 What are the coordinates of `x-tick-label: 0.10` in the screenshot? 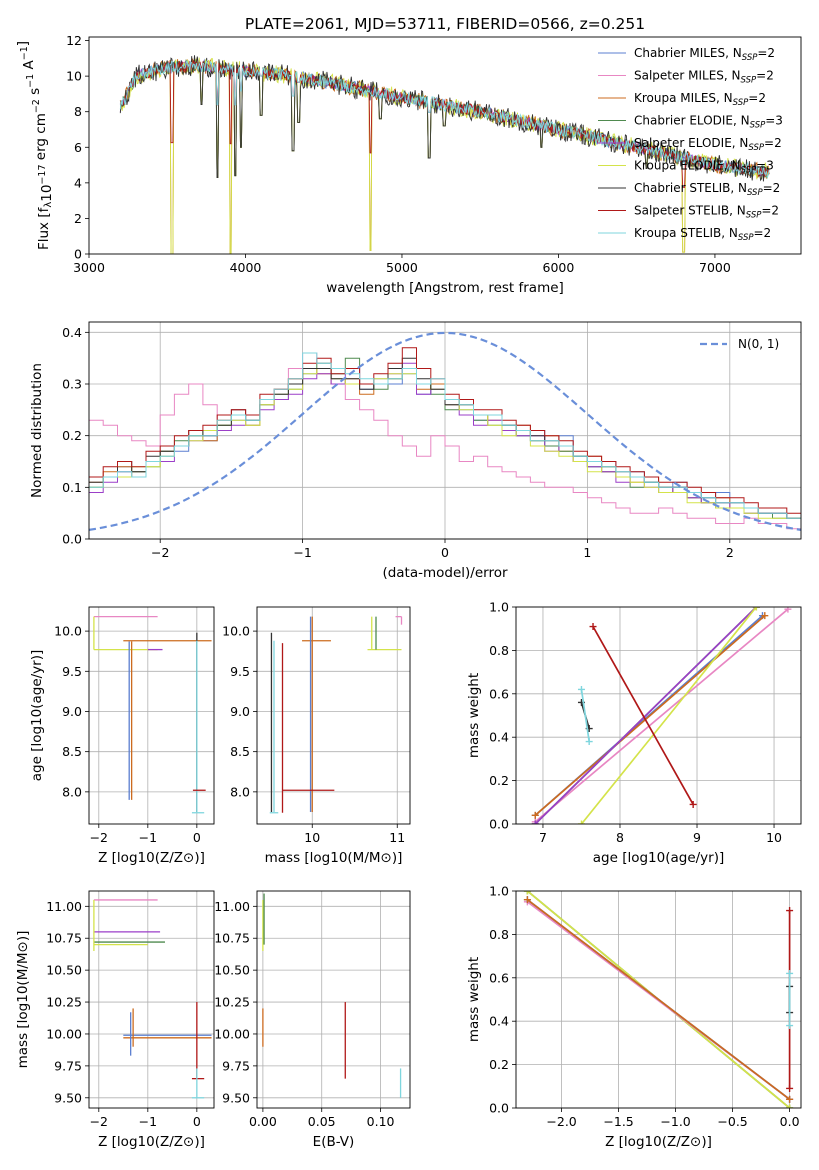 It's located at (381, 1121).